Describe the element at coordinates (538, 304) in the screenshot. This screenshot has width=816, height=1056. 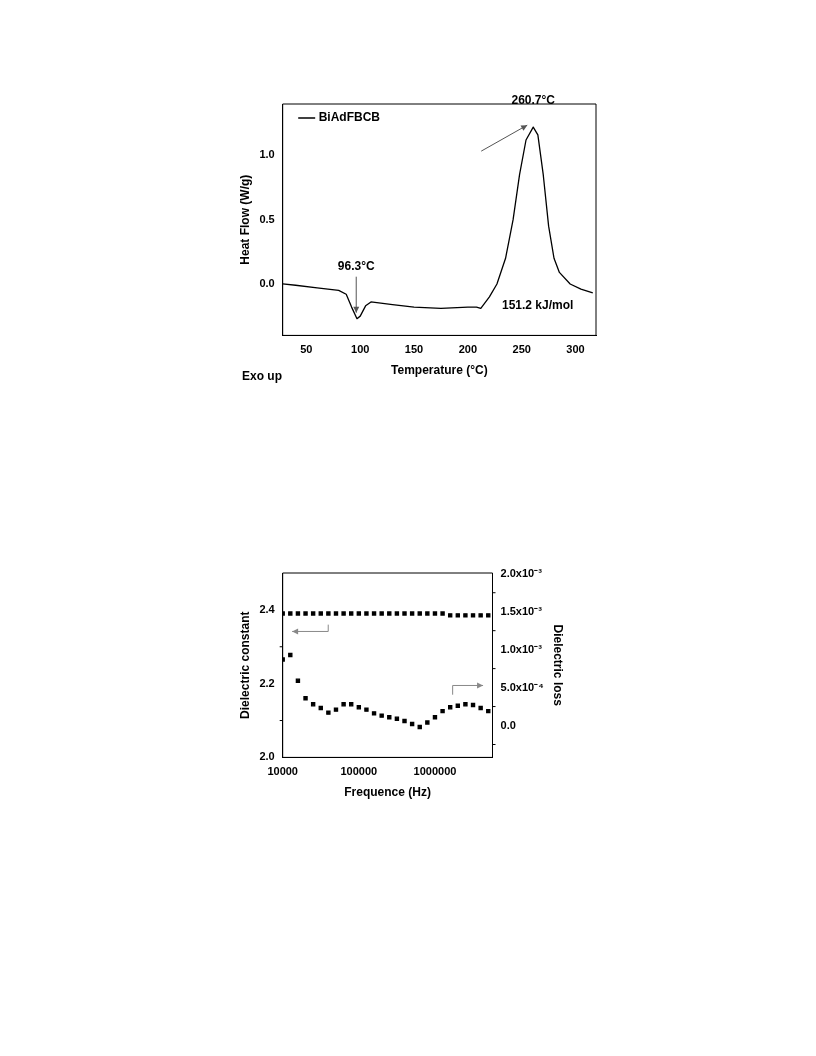
I see `annotation: 151.2 kJ/mol` at that location.